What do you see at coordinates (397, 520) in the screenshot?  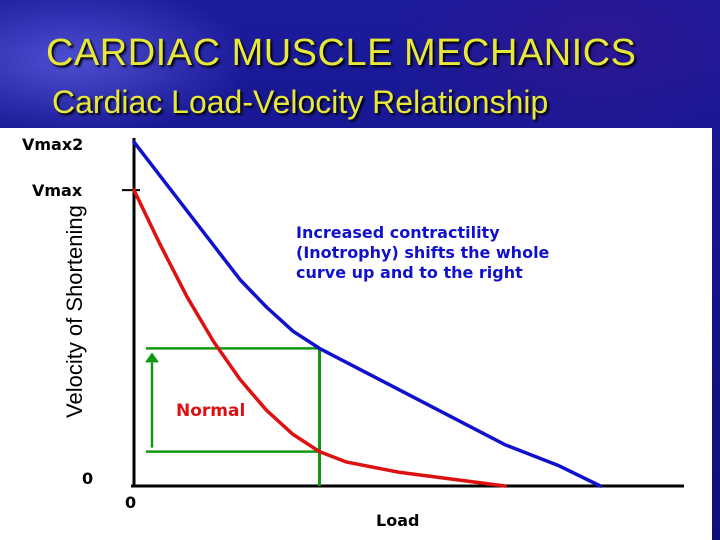 I see `x-axis-label: Load` at bounding box center [397, 520].